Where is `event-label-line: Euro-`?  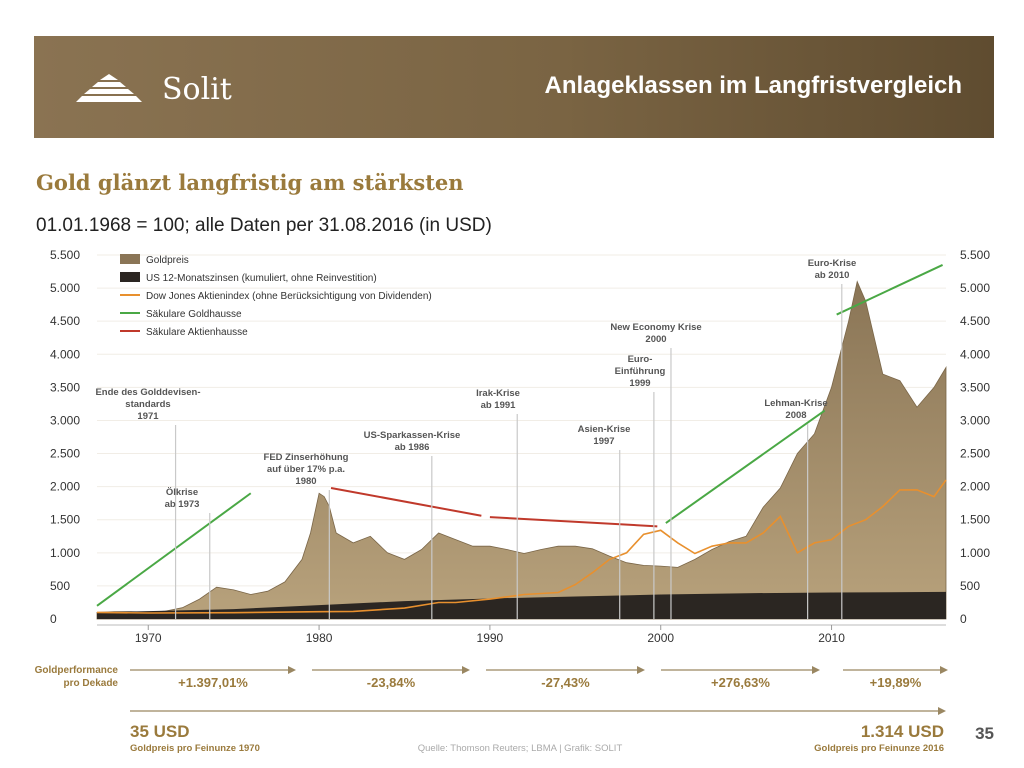 event-label-line: Euro- is located at coordinates (640, 359).